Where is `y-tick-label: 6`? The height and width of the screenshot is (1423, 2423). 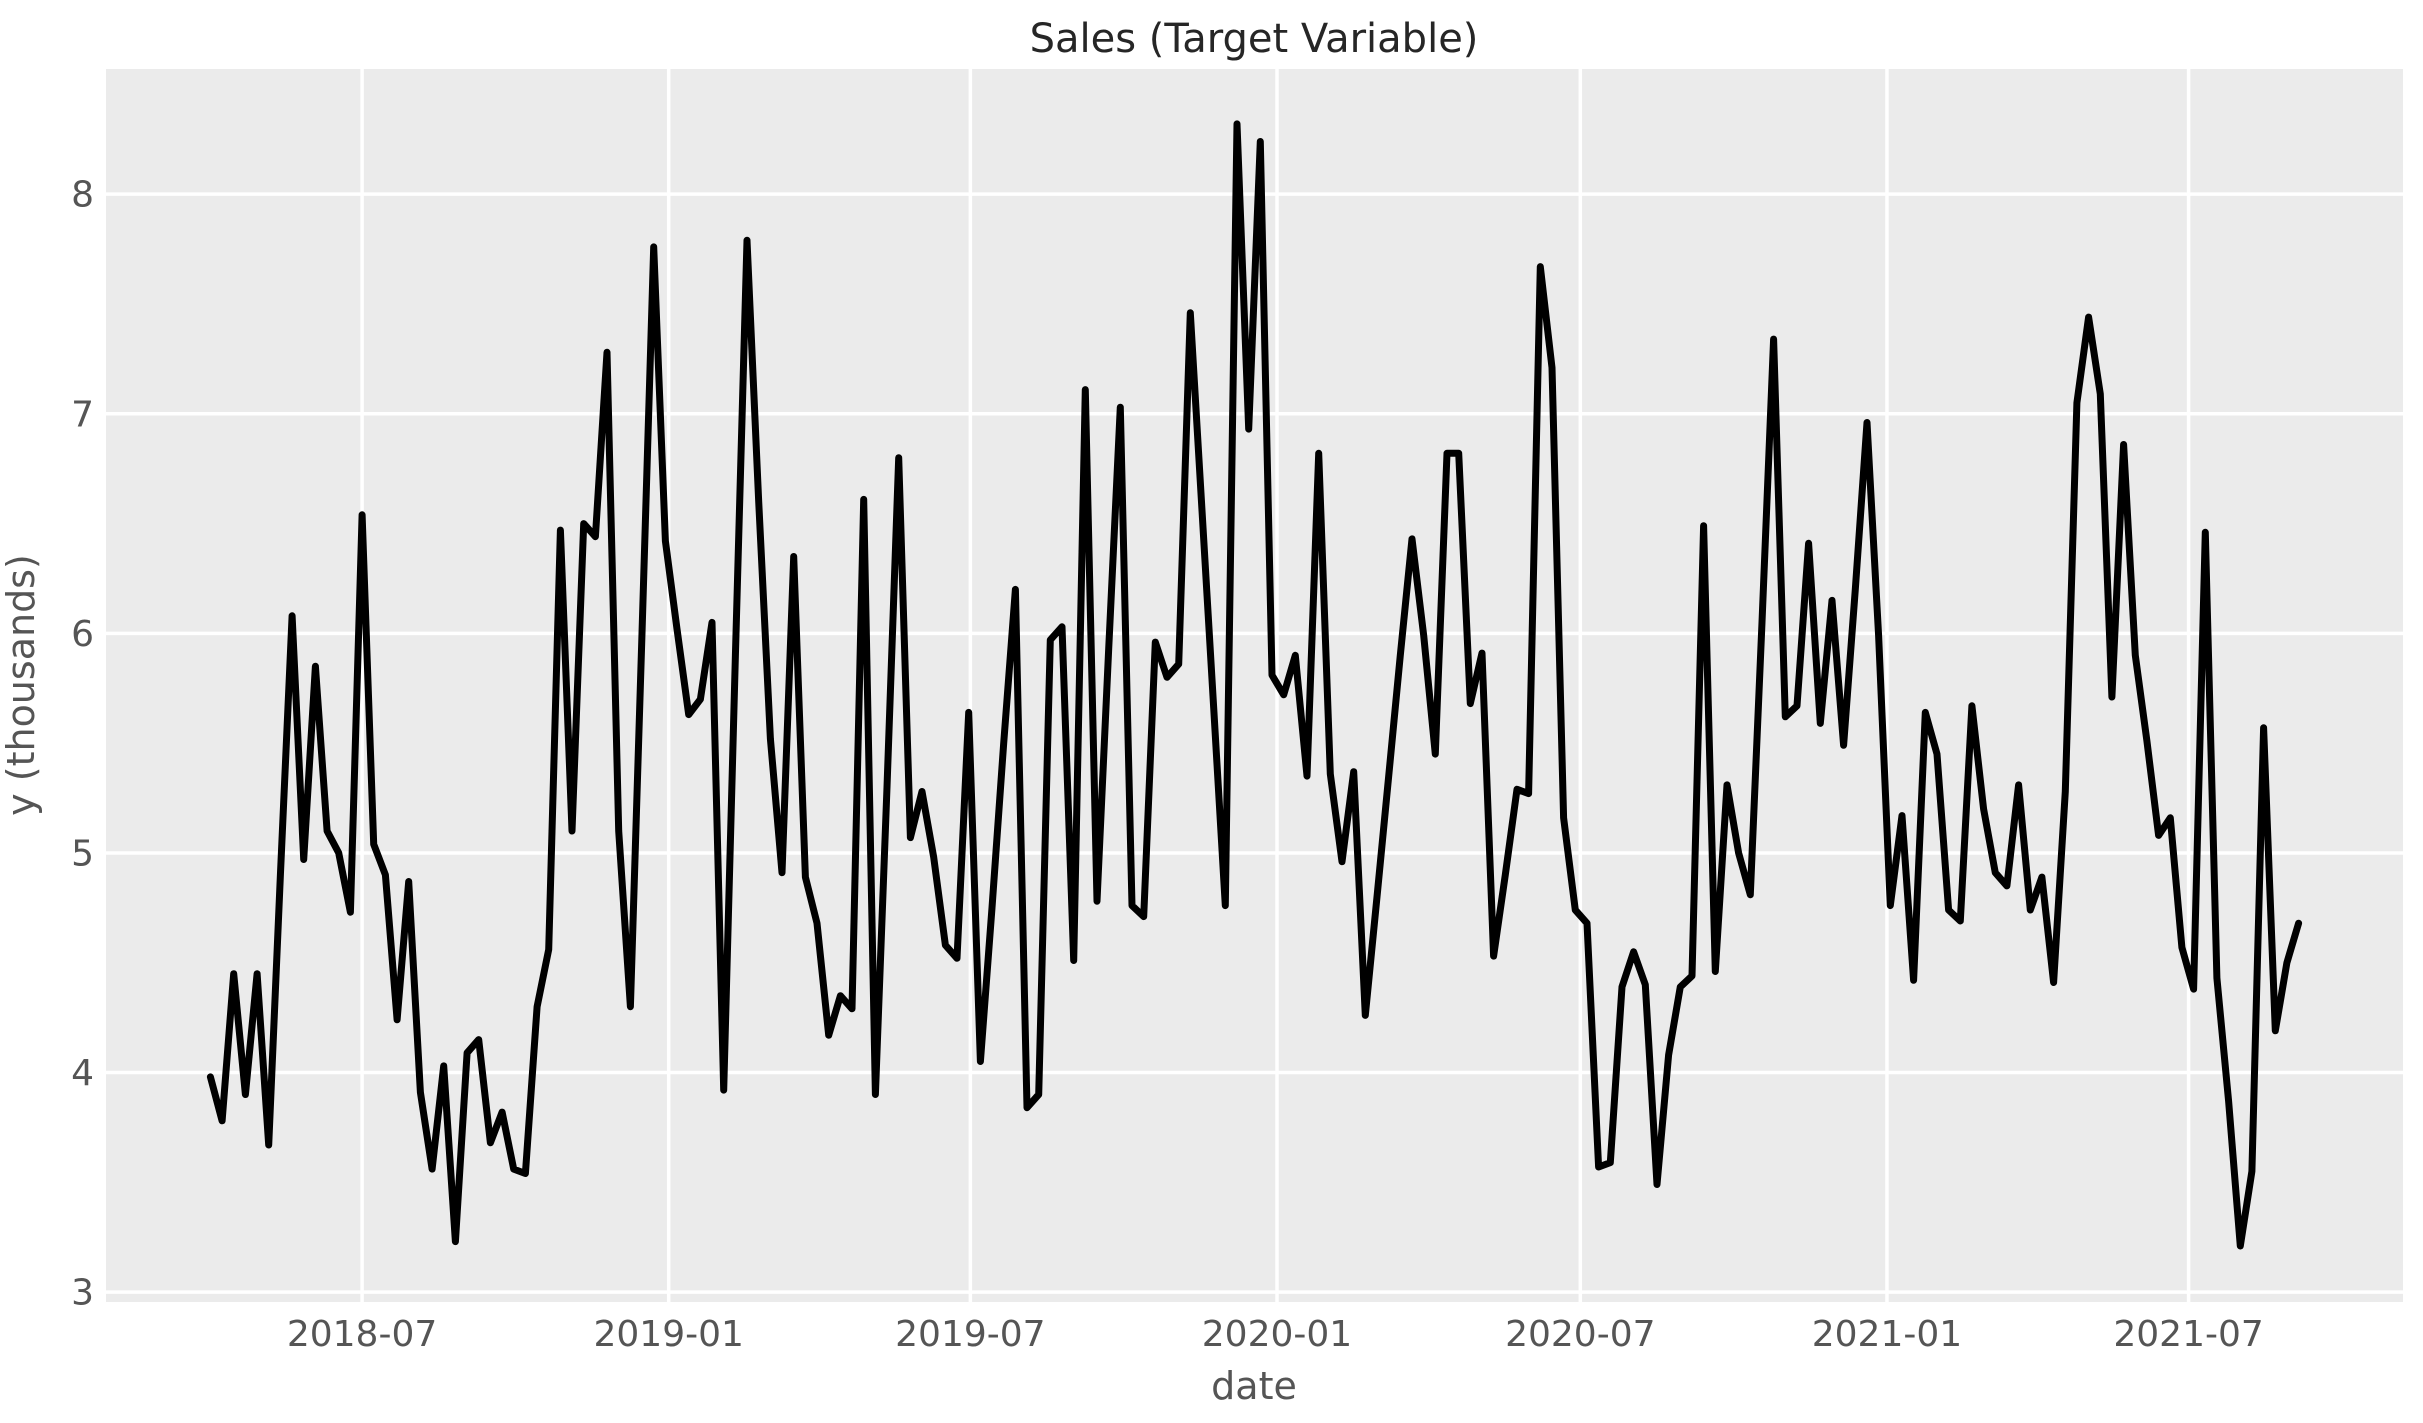 y-tick-label: 6 is located at coordinates (82, 634).